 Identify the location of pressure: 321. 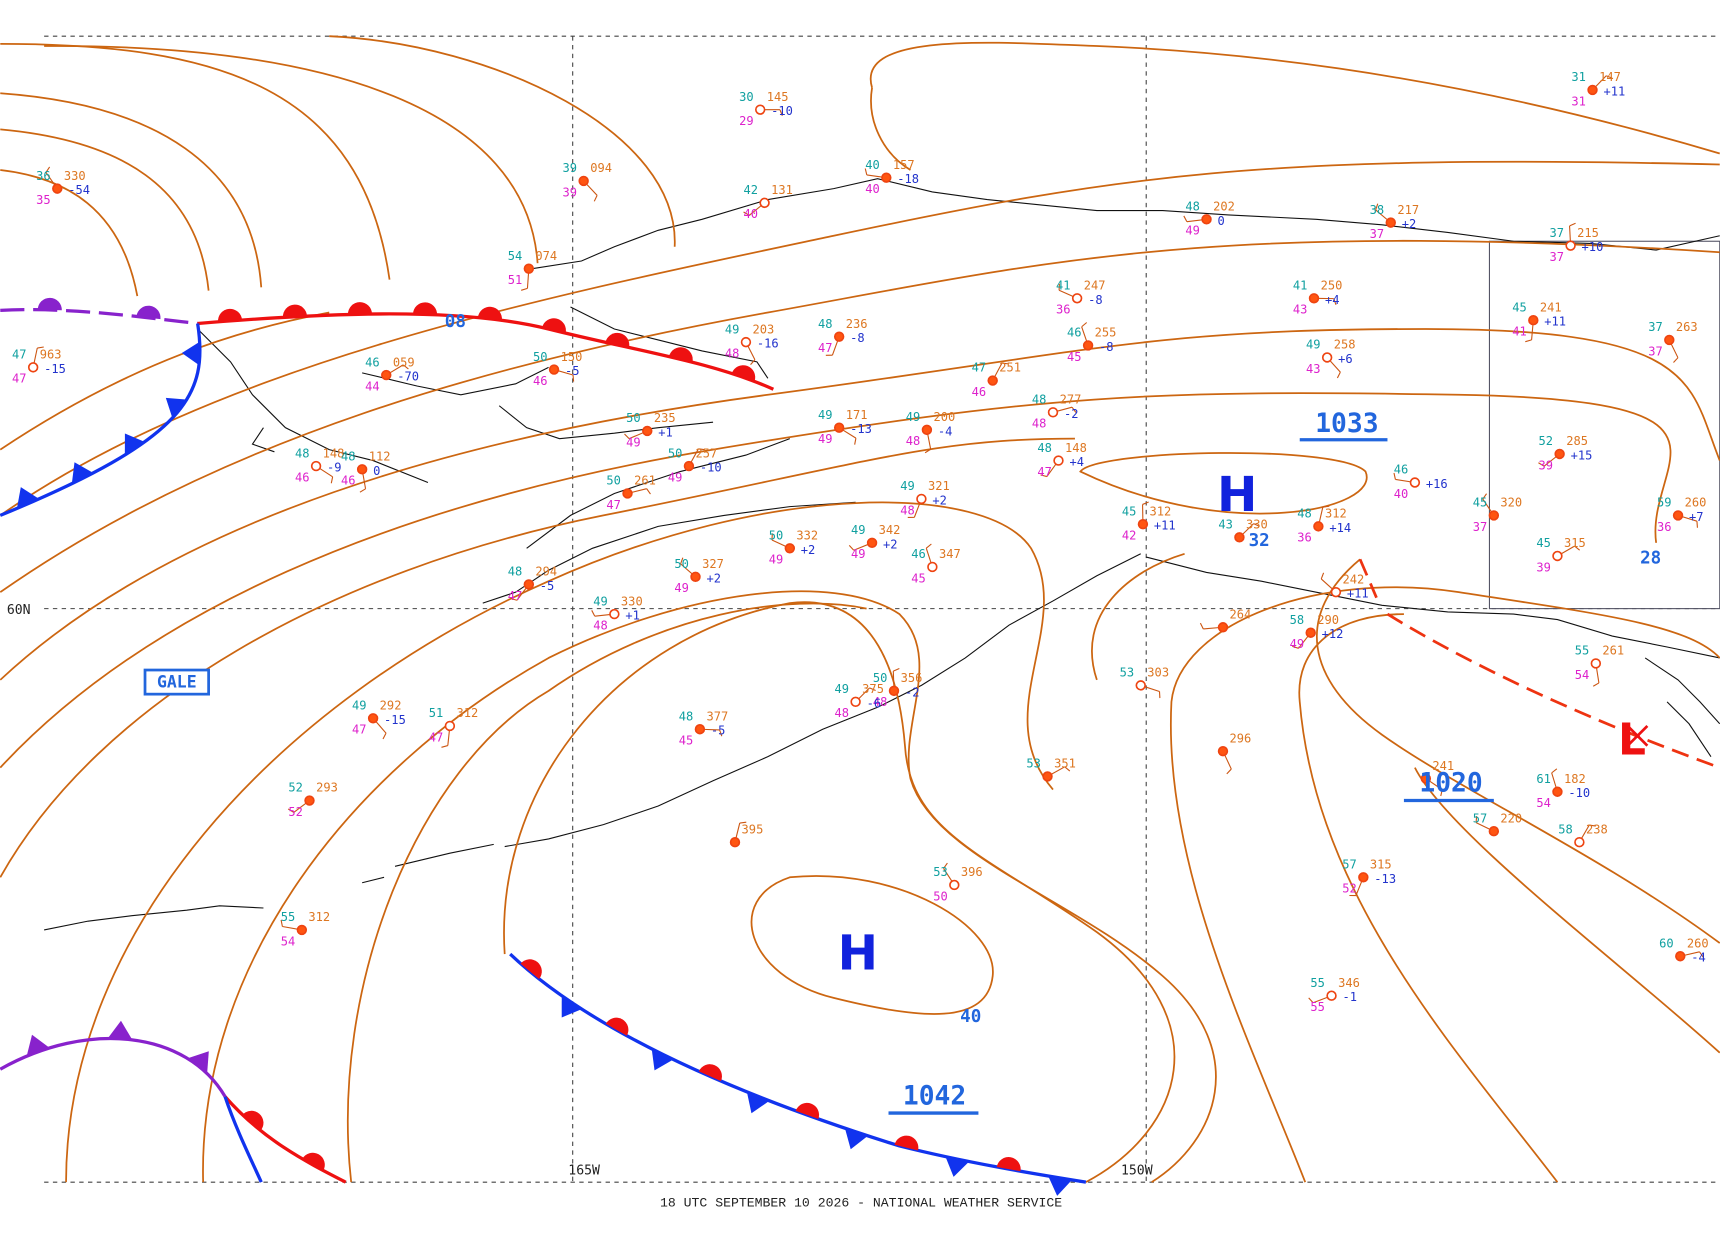
(939, 486).